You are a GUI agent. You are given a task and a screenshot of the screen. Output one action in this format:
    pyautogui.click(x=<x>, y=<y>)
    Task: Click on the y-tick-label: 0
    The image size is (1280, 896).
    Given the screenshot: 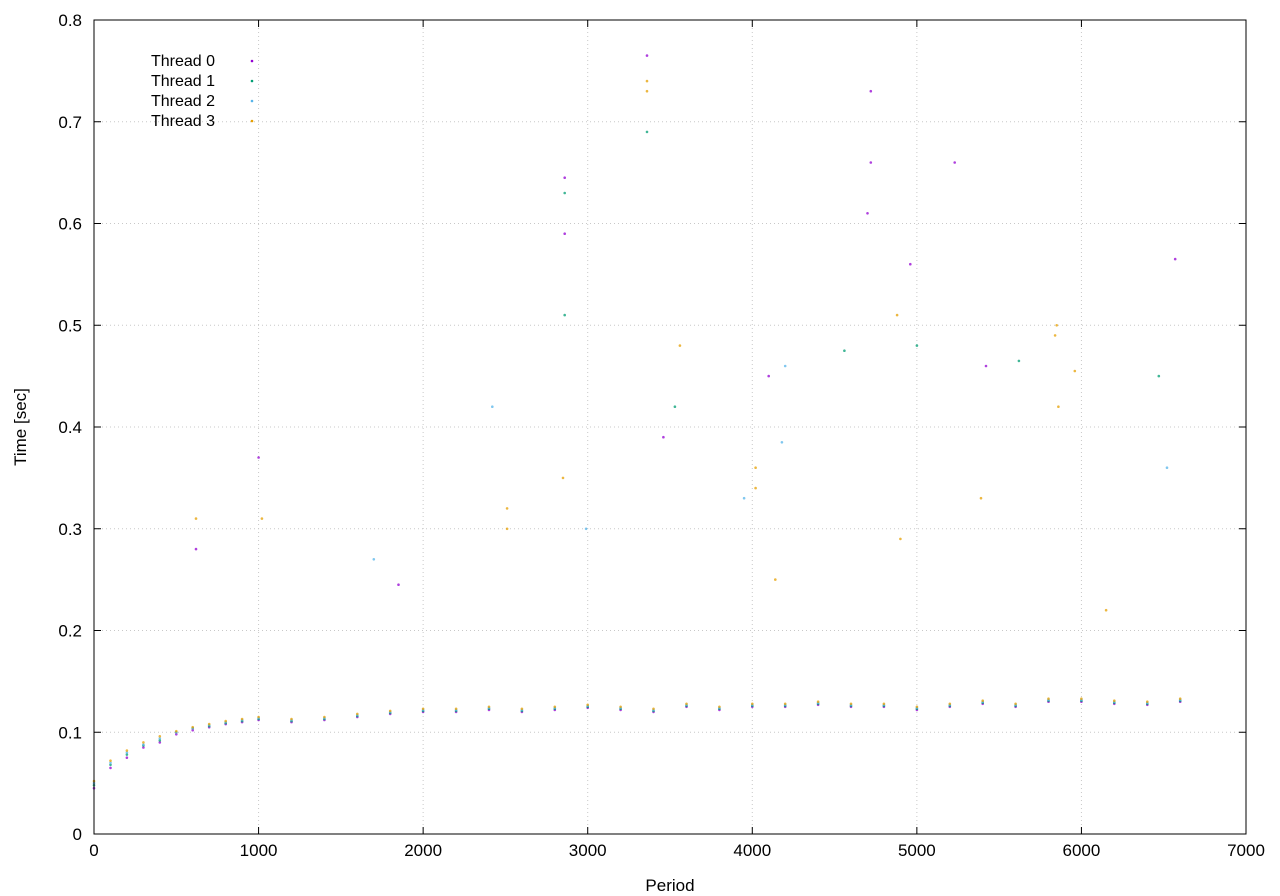 What is the action you would take?
    pyautogui.click(x=77, y=834)
    